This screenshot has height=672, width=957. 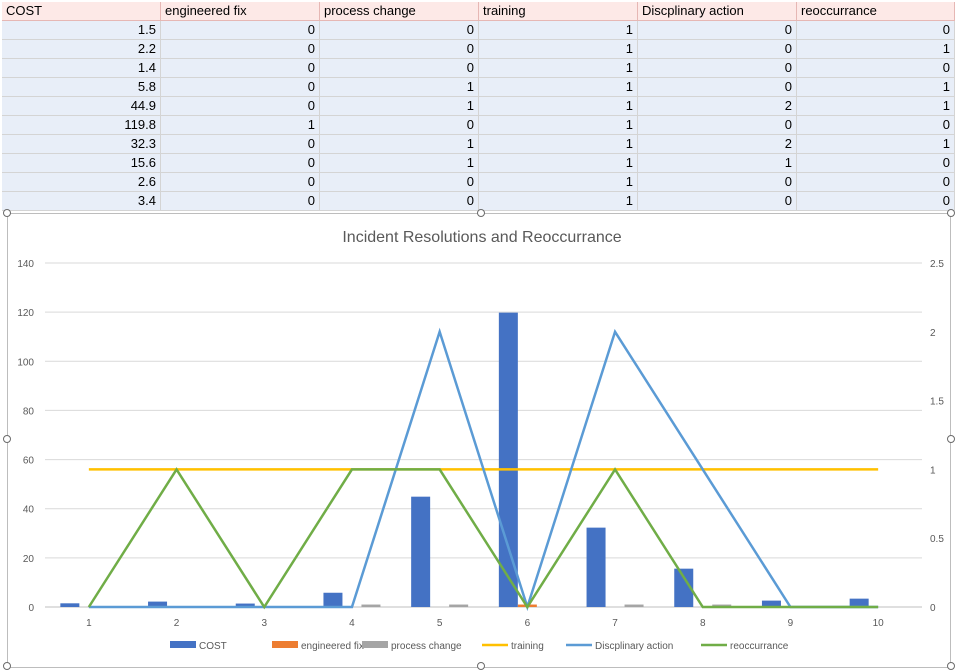 I want to click on legend-label: process change, so click(x=426, y=646).